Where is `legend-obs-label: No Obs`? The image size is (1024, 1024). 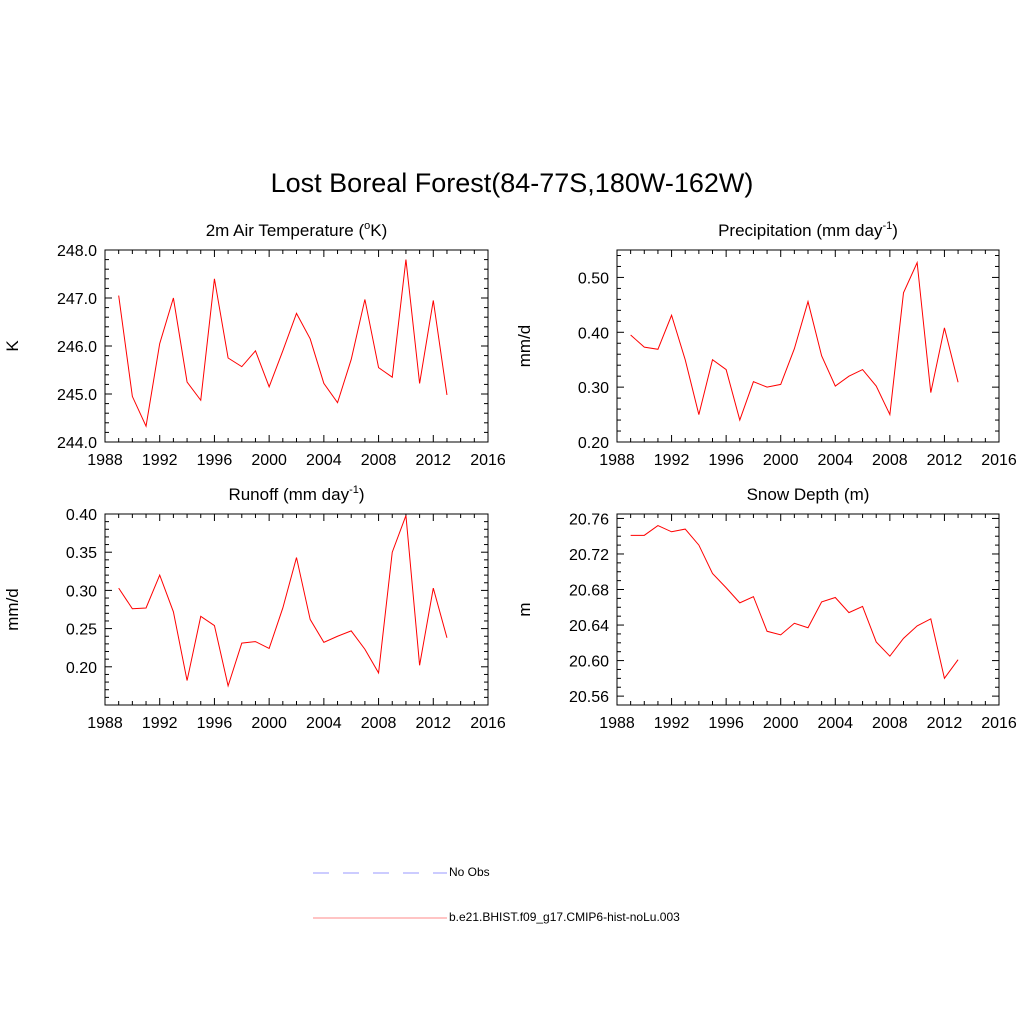 legend-obs-label: No Obs is located at coordinates (469, 872).